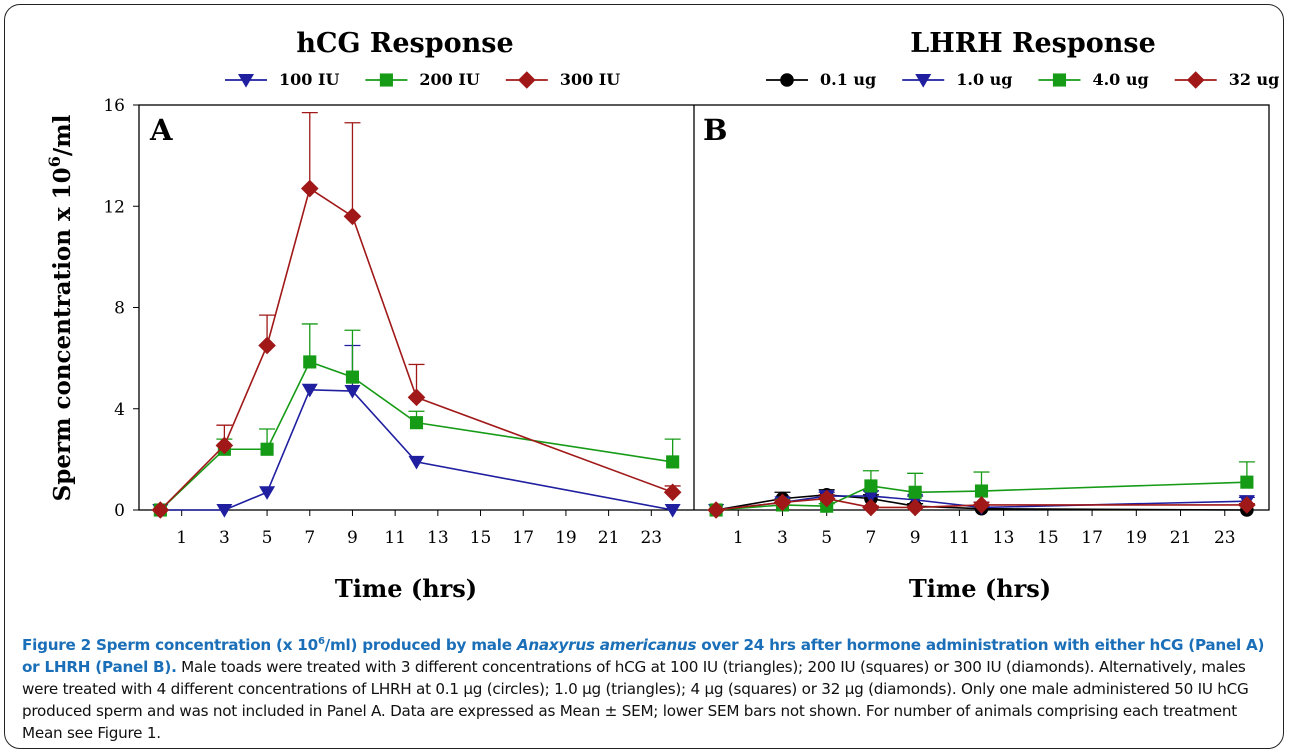  Describe the element at coordinates (161, 130) in the screenshot. I see `panel-a-label: A` at that location.